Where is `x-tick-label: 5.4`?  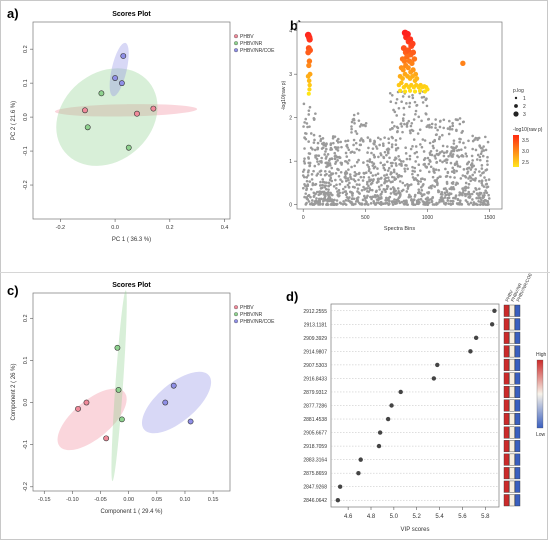
x-tick-label: 5.4 is located at coordinates (439, 517).